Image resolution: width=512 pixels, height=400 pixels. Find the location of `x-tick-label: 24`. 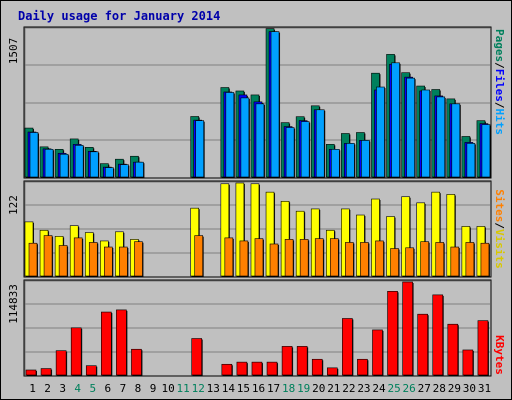

x-tick-label: 24 is located at coordinates (379, 388).